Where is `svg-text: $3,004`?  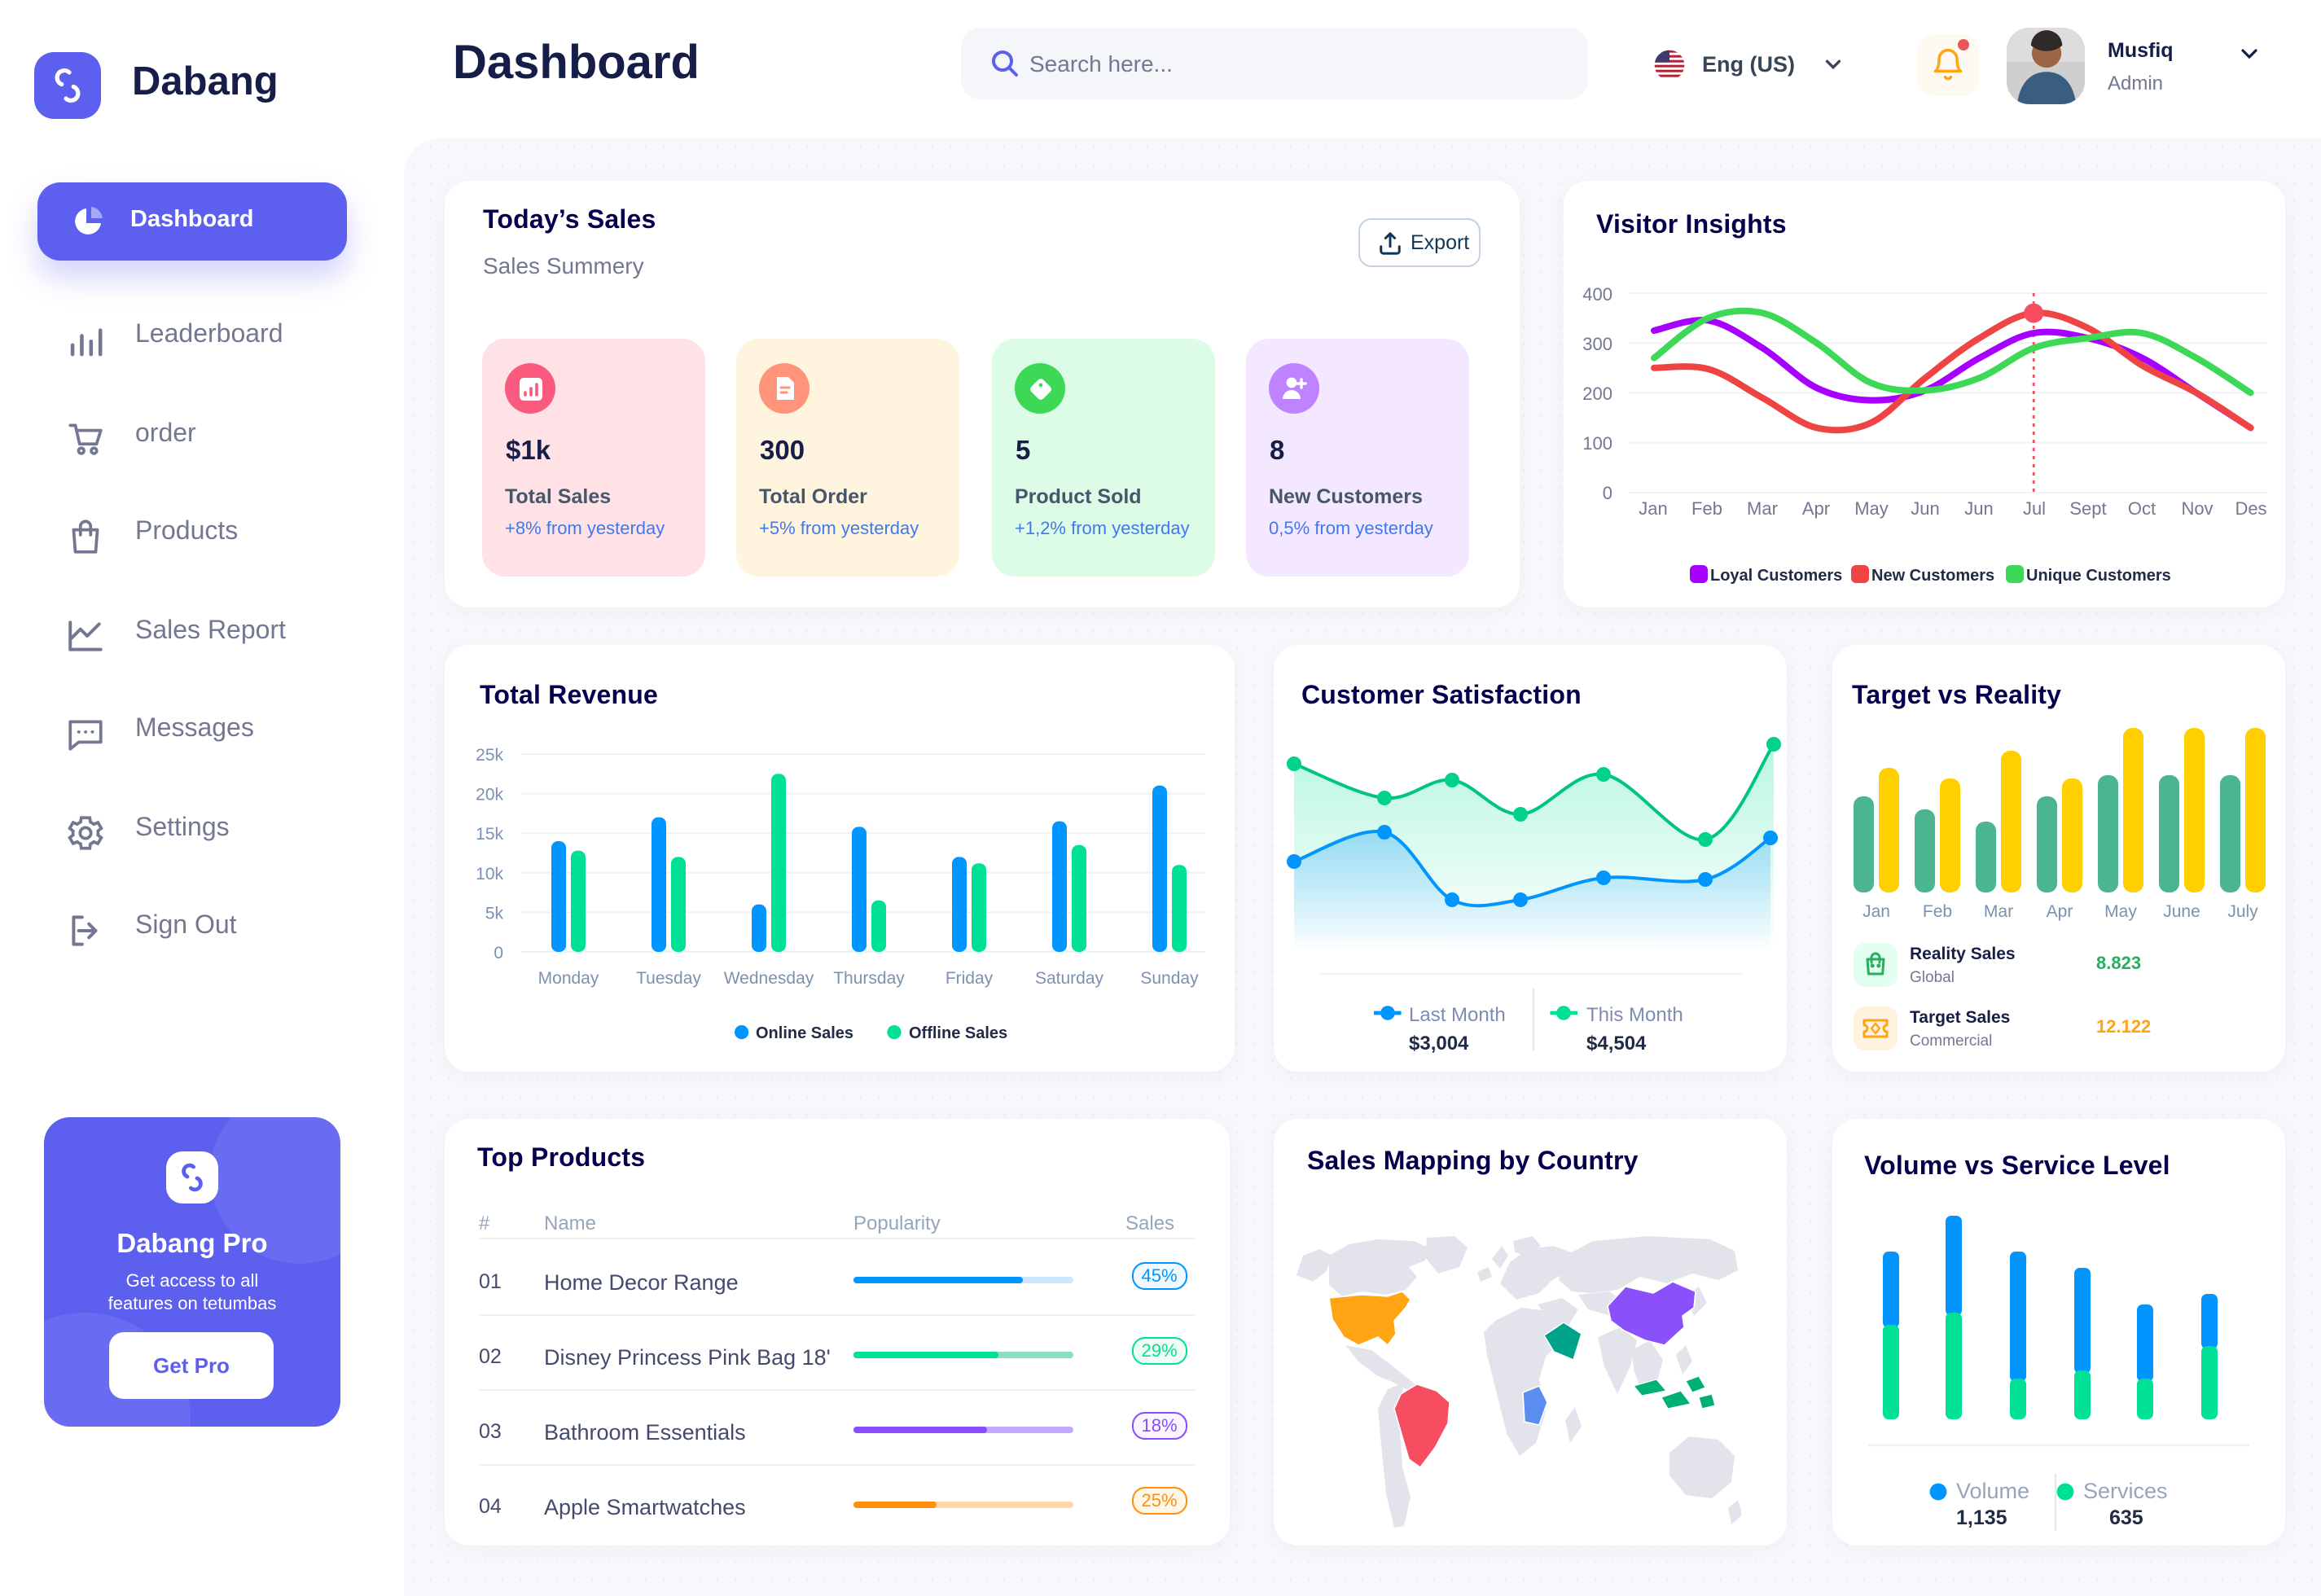 svg-text: $3,004 is located at coordinates (1439, 1043).